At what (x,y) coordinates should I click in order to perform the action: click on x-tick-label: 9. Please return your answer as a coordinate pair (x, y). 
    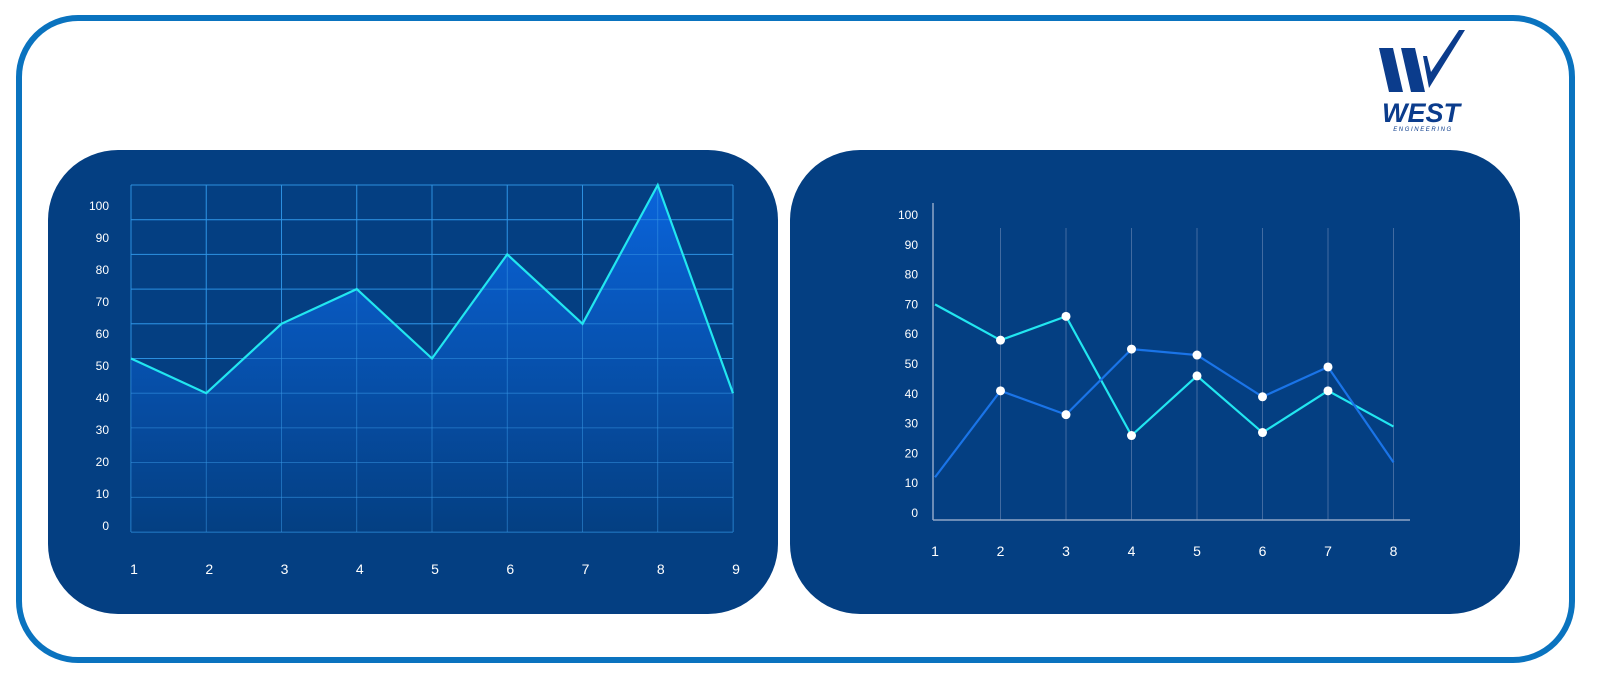
    Looking at the image, I should click on (736, 569).